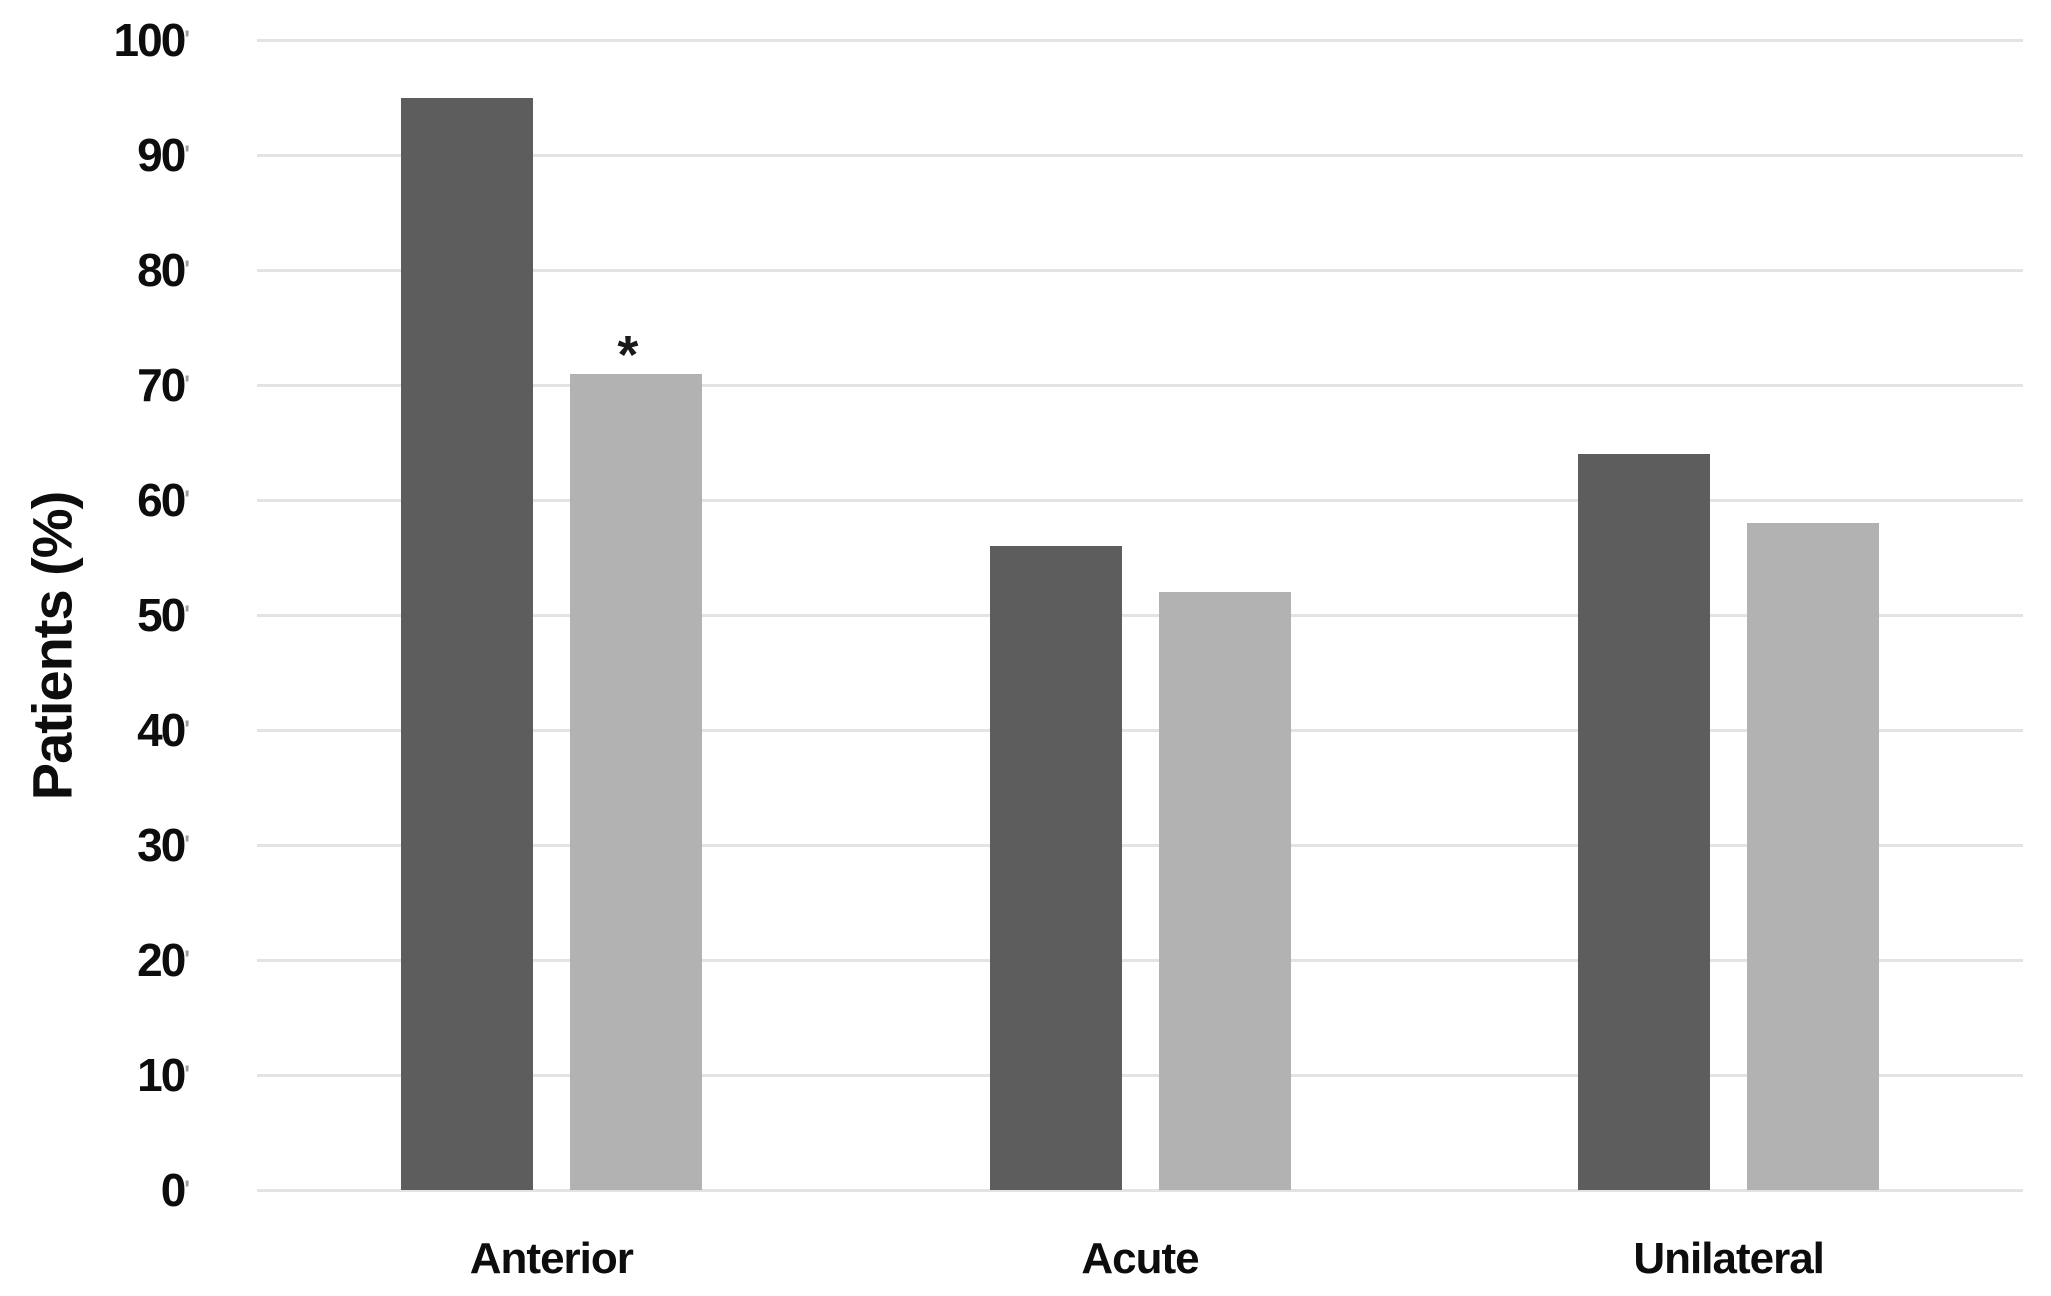 The image size is (2051, 1296). I want to click on bar-unilateral-series-2-light-gray, so click(1813, 856).